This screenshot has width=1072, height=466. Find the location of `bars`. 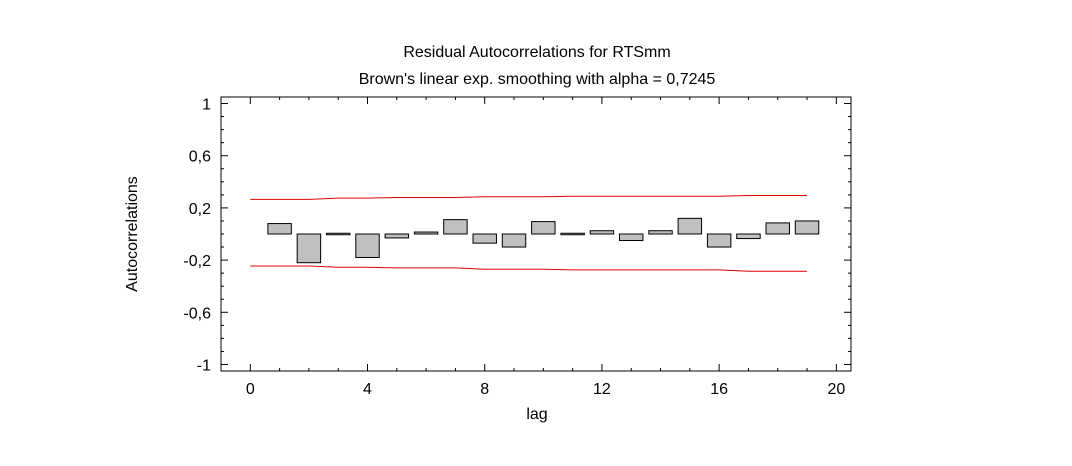

bars is located at coordinates (543, 240).